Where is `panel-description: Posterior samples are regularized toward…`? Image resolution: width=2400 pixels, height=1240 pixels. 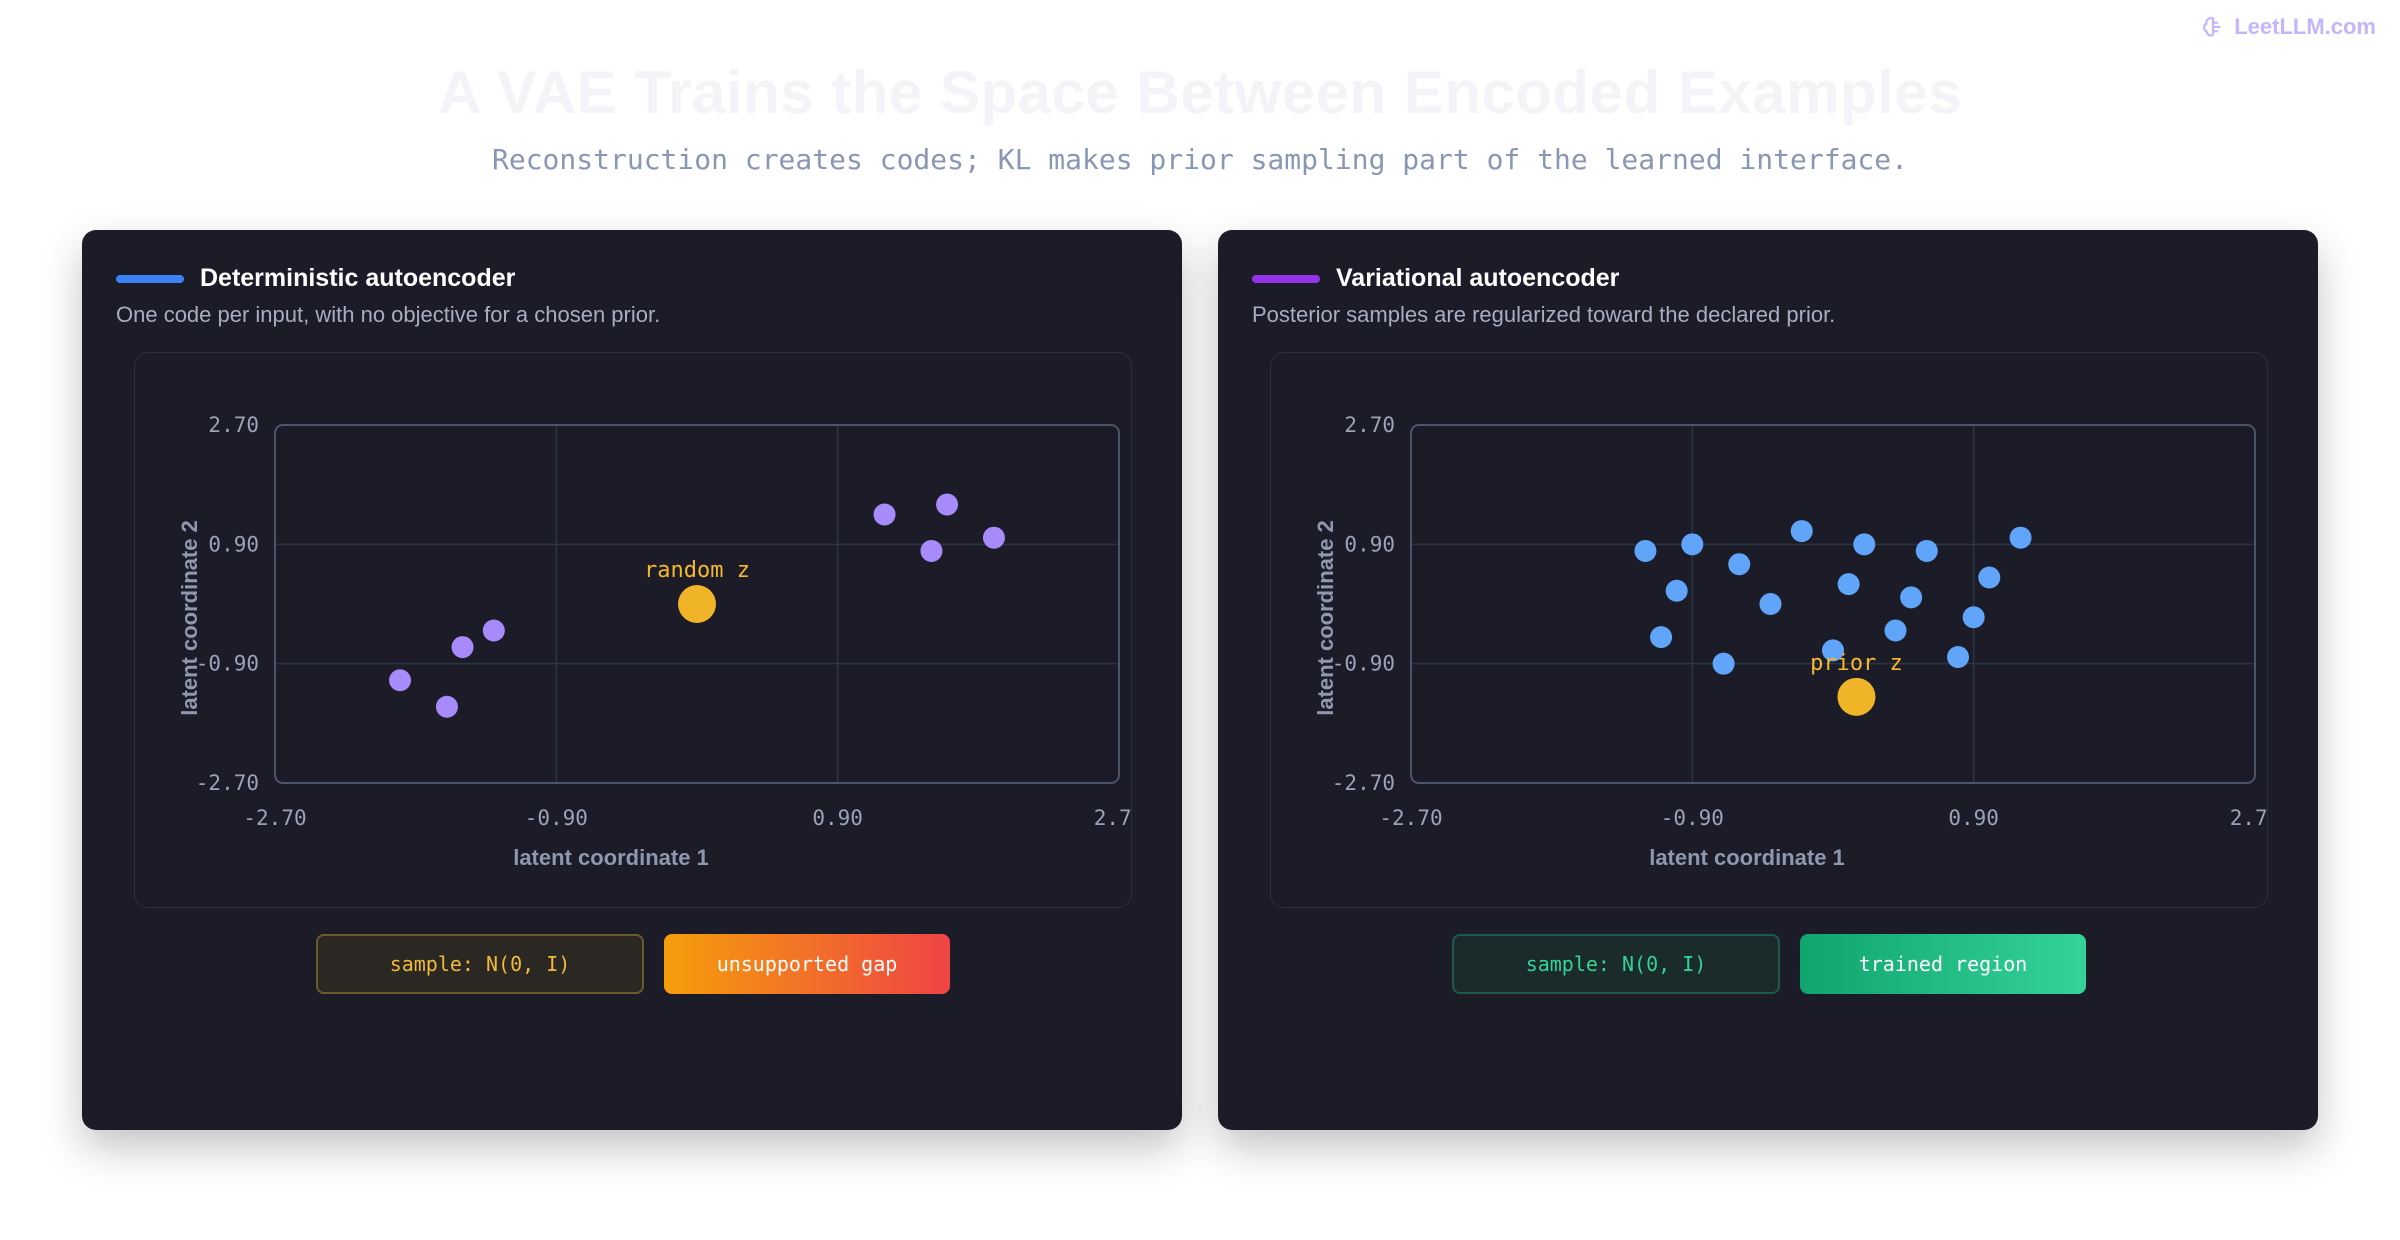
panel-description: Posterior samples are regularized toward… is located at coordinates (1544, 314).